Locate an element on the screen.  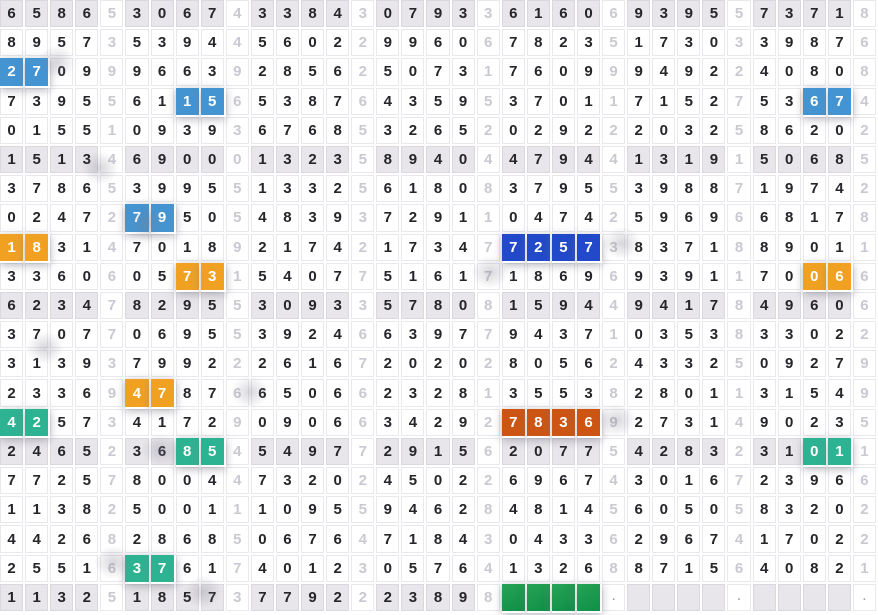
empty-cell is located at coordinates (640, 598).